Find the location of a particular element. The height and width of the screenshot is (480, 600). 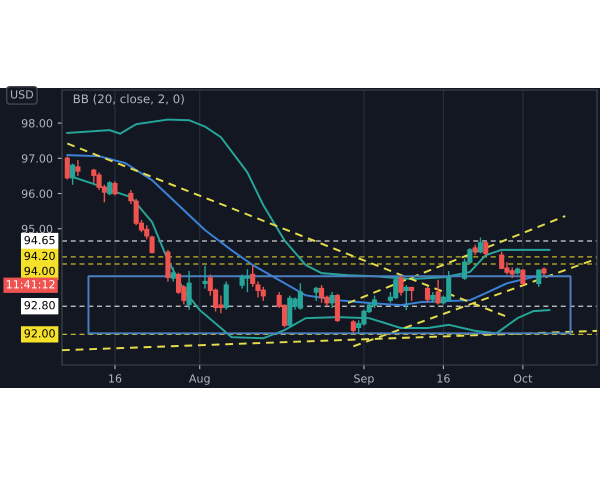

annotation: BB (20, close, 2, 0) is located at coordinates (129, 99).